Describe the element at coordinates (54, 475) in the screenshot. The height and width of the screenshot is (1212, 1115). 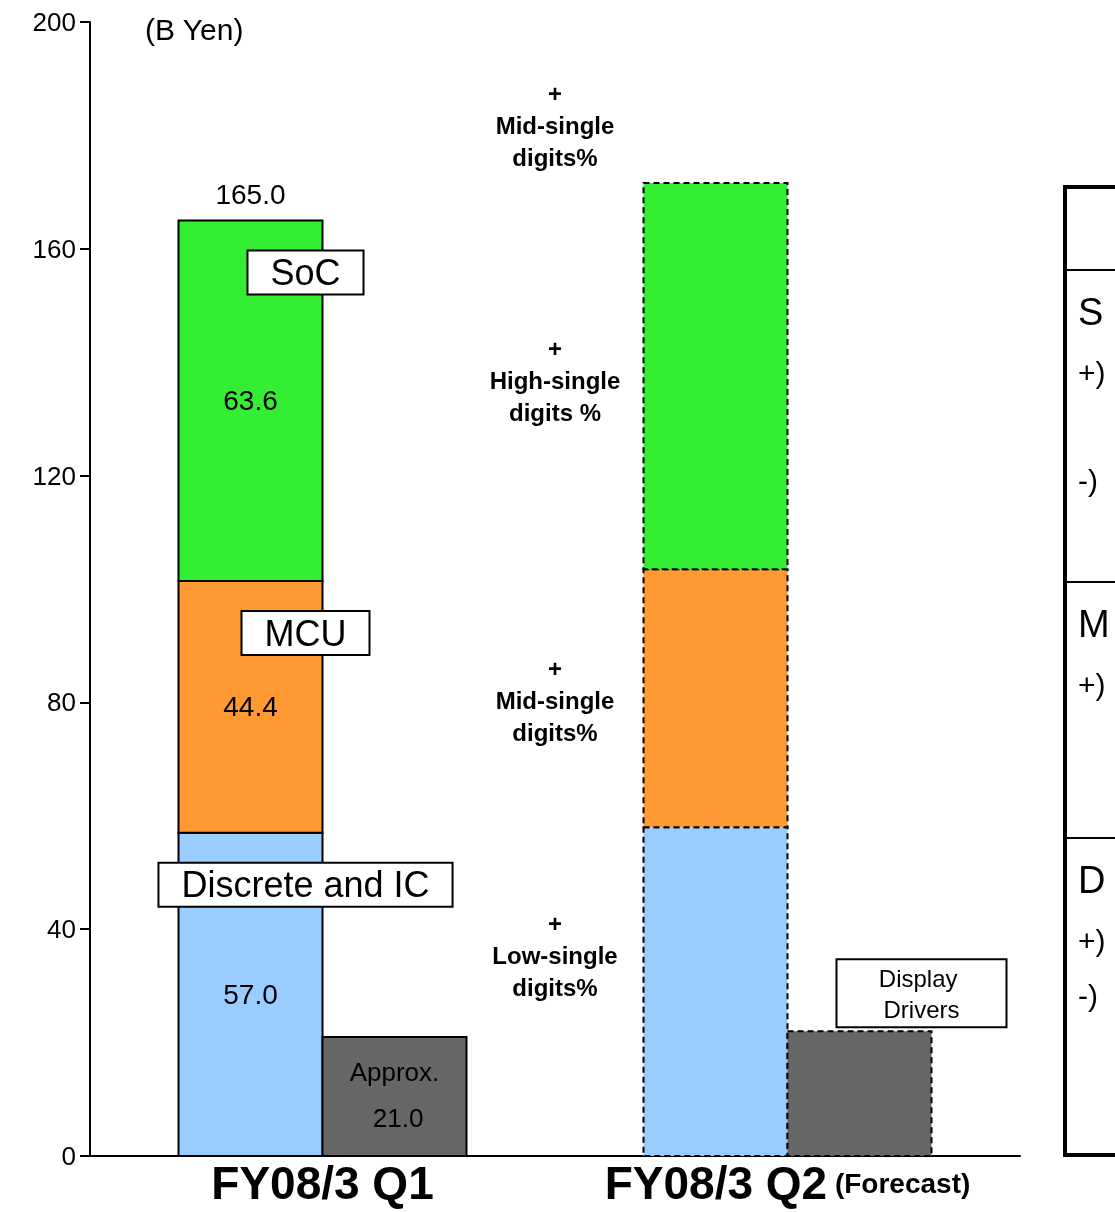
I see `y-tick-label: 120` at that location.